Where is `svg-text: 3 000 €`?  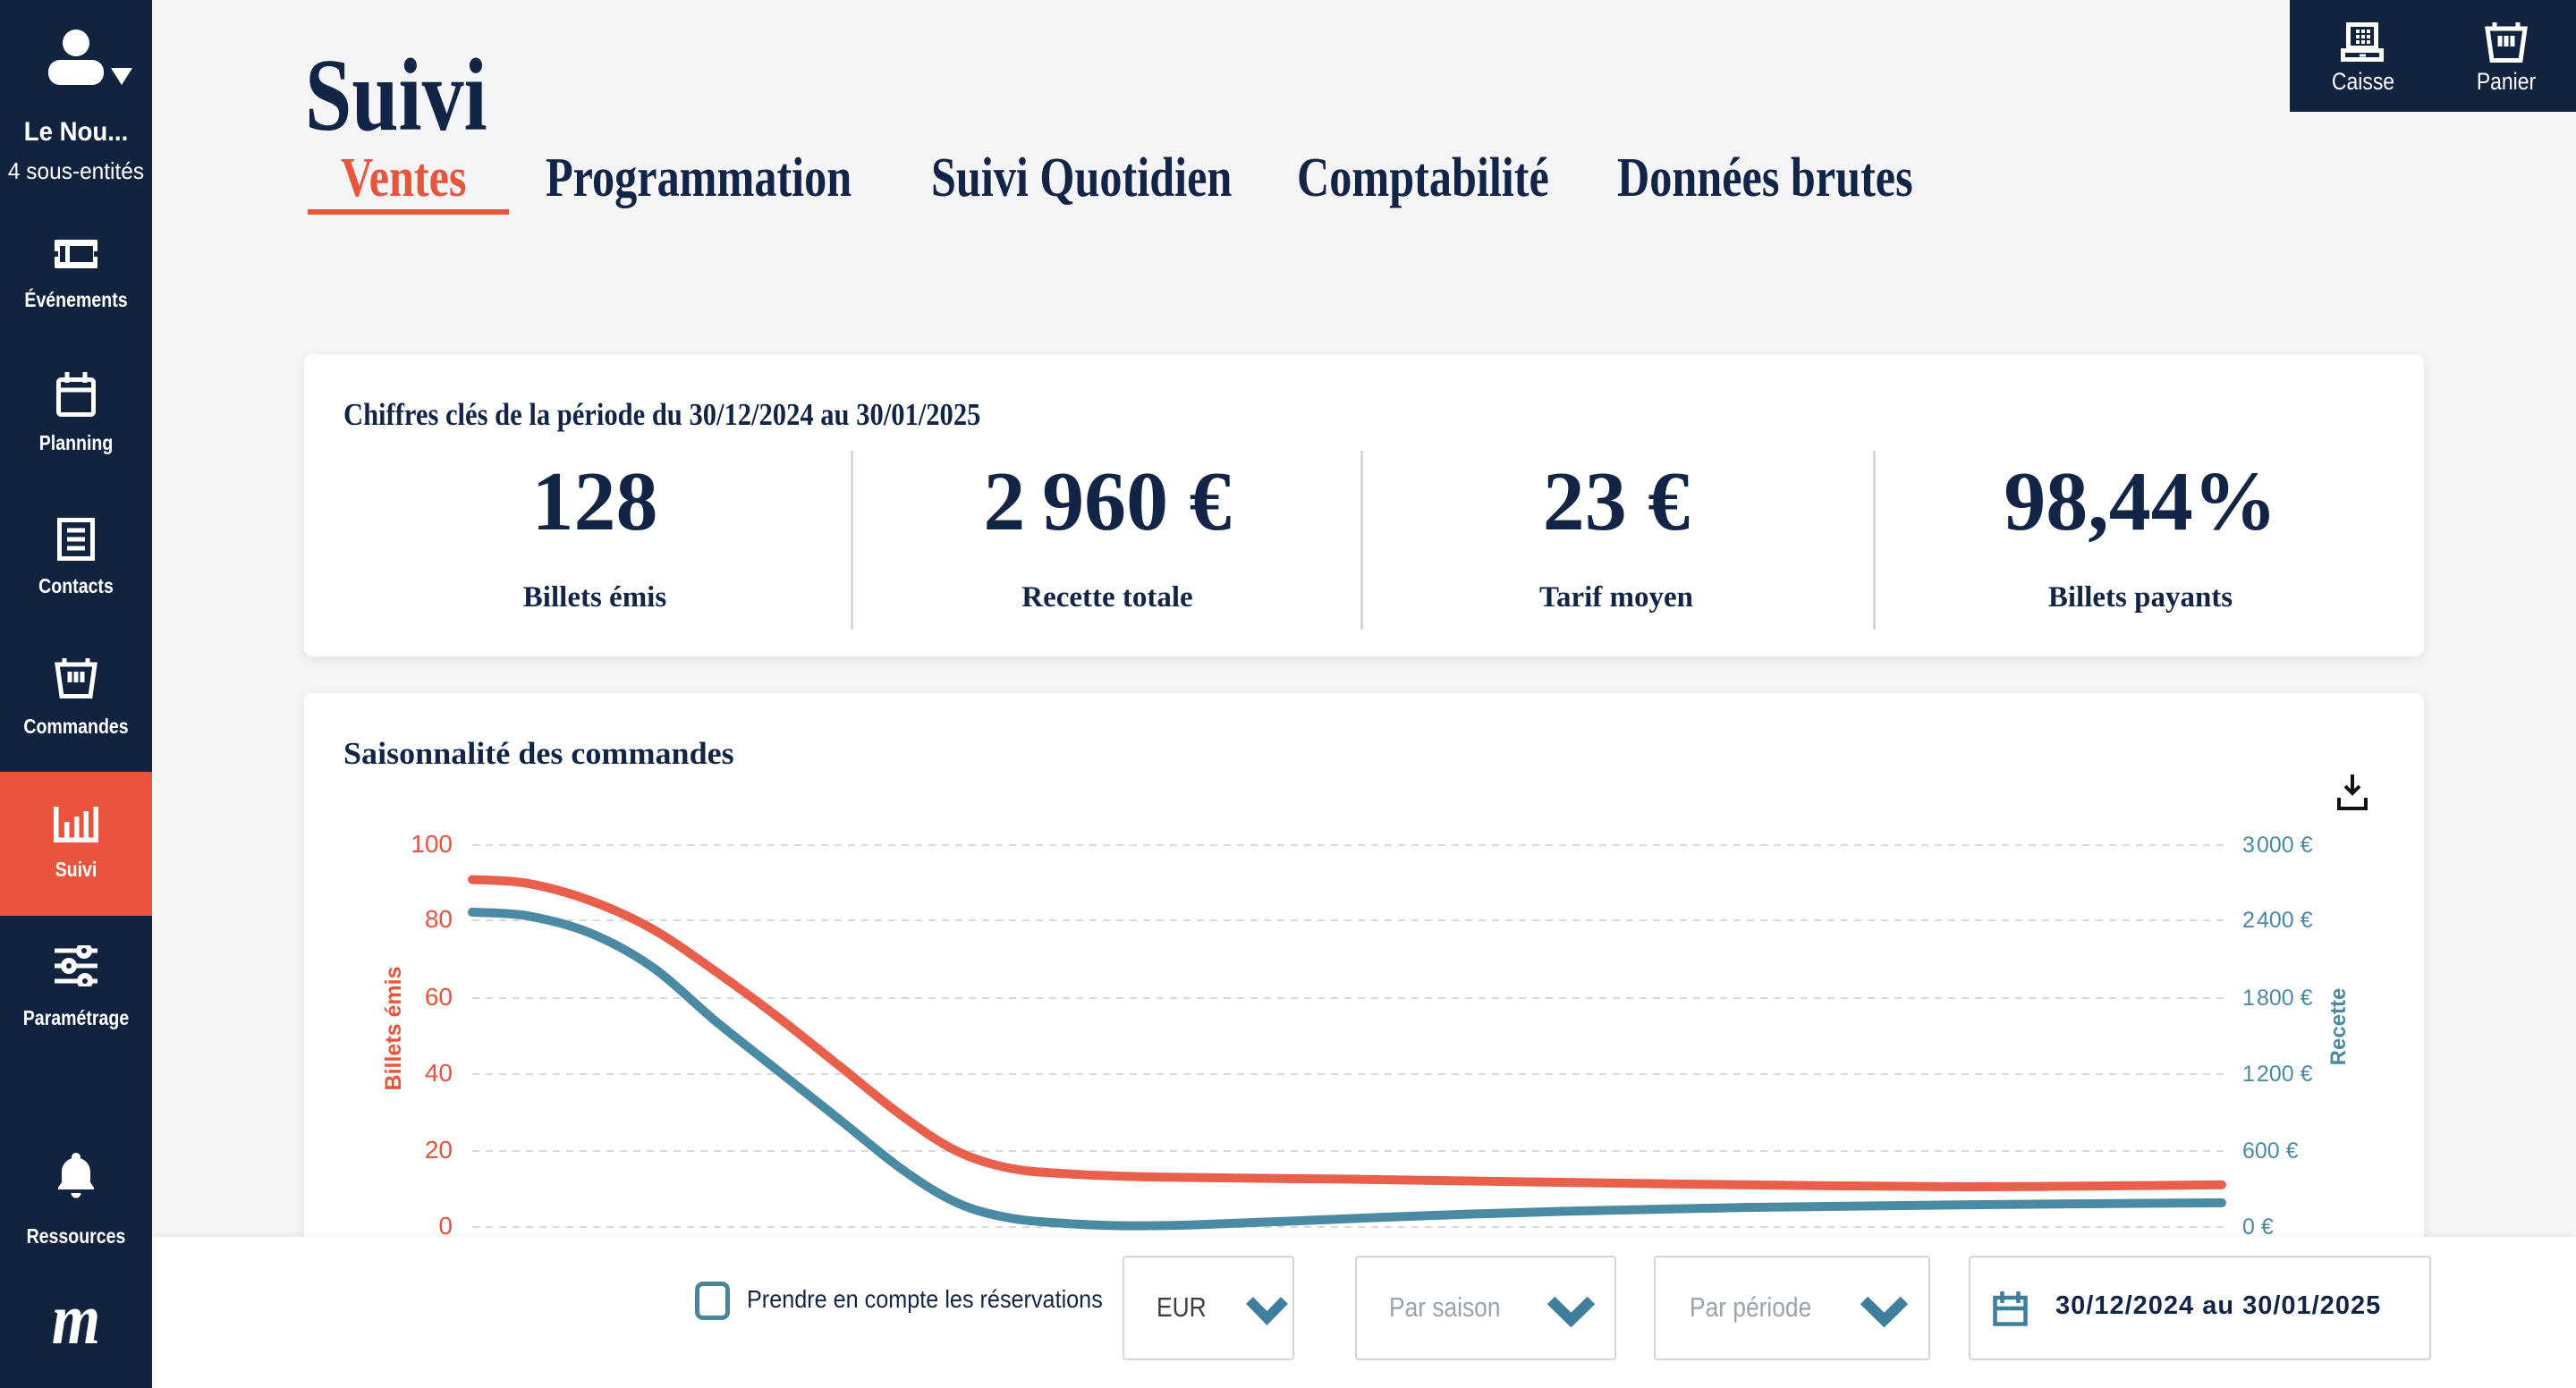
svg-text: 3 000 € is located at coordinates (2277, 846).